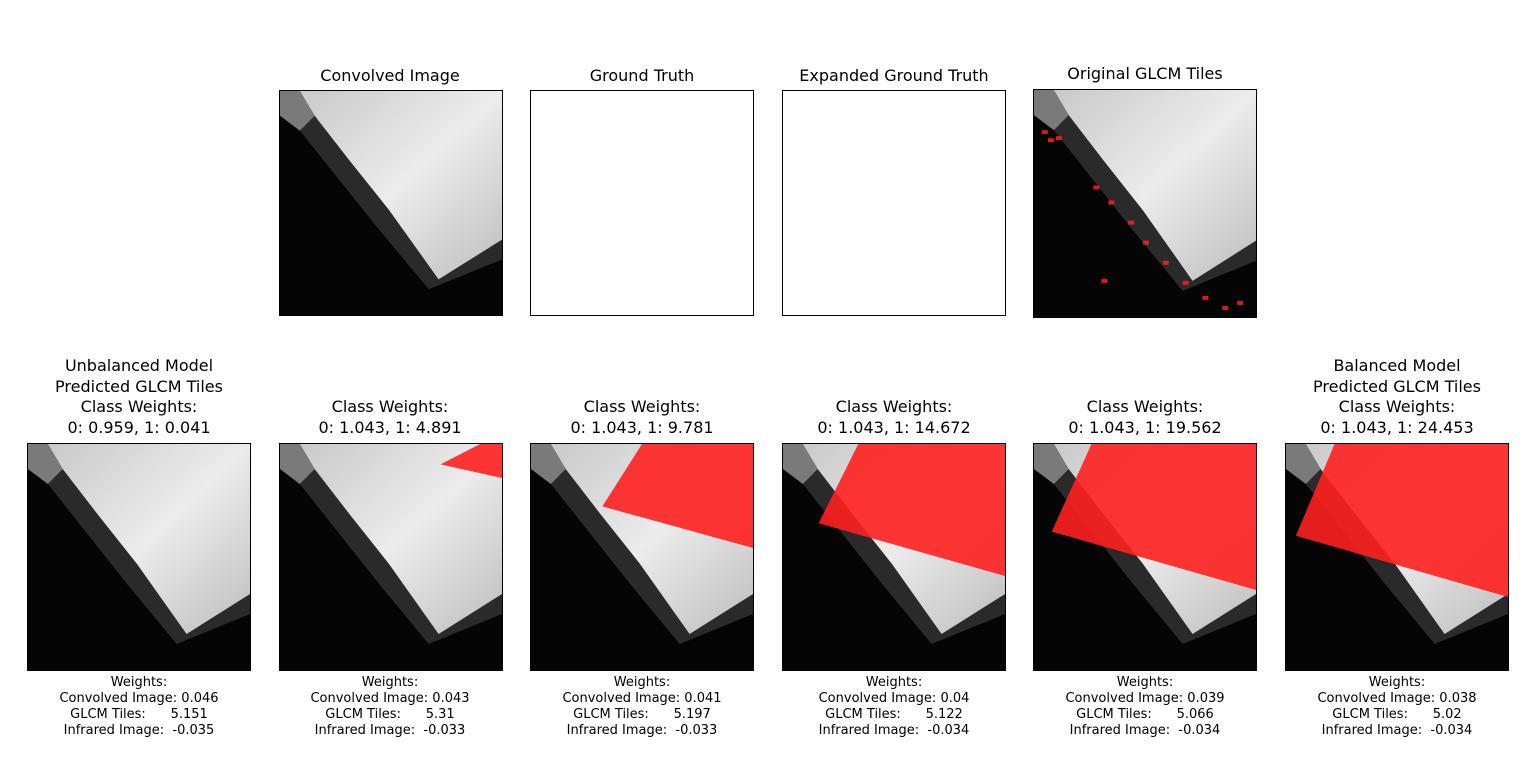  What do you see at coordinates (1145, 73) in the screenshot?
I see `panel-title-original-glcm-tiles: Original GLCM Tiles` at bounding box center [1145, 73].